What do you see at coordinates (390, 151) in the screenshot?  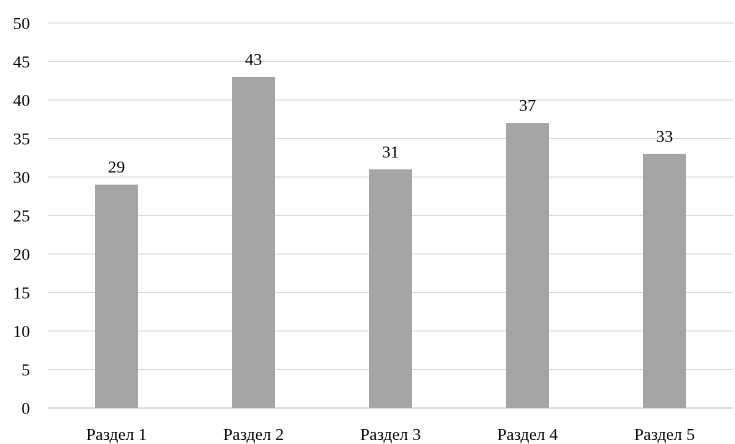 I see `data-label: 31` at bounding box center [390, 151].